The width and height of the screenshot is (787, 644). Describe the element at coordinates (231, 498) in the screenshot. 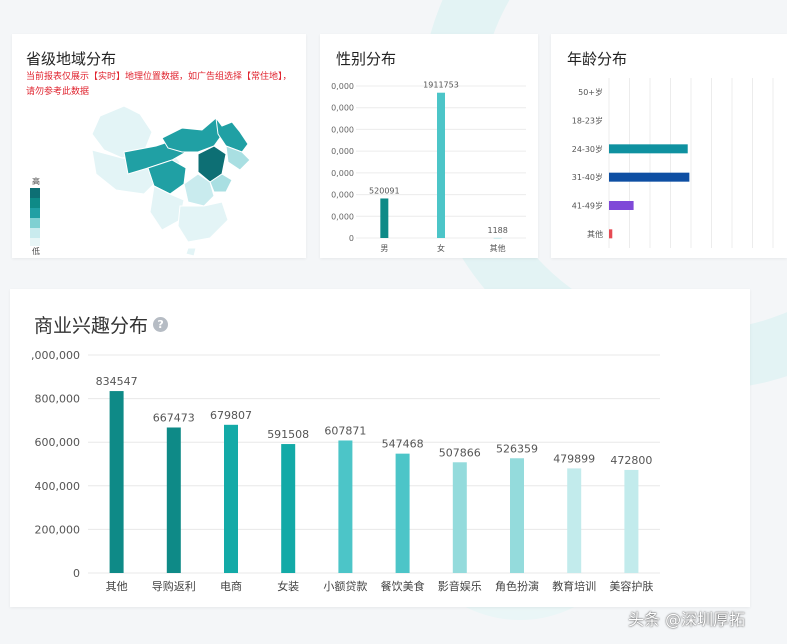

I see `bar-电商` at that location.